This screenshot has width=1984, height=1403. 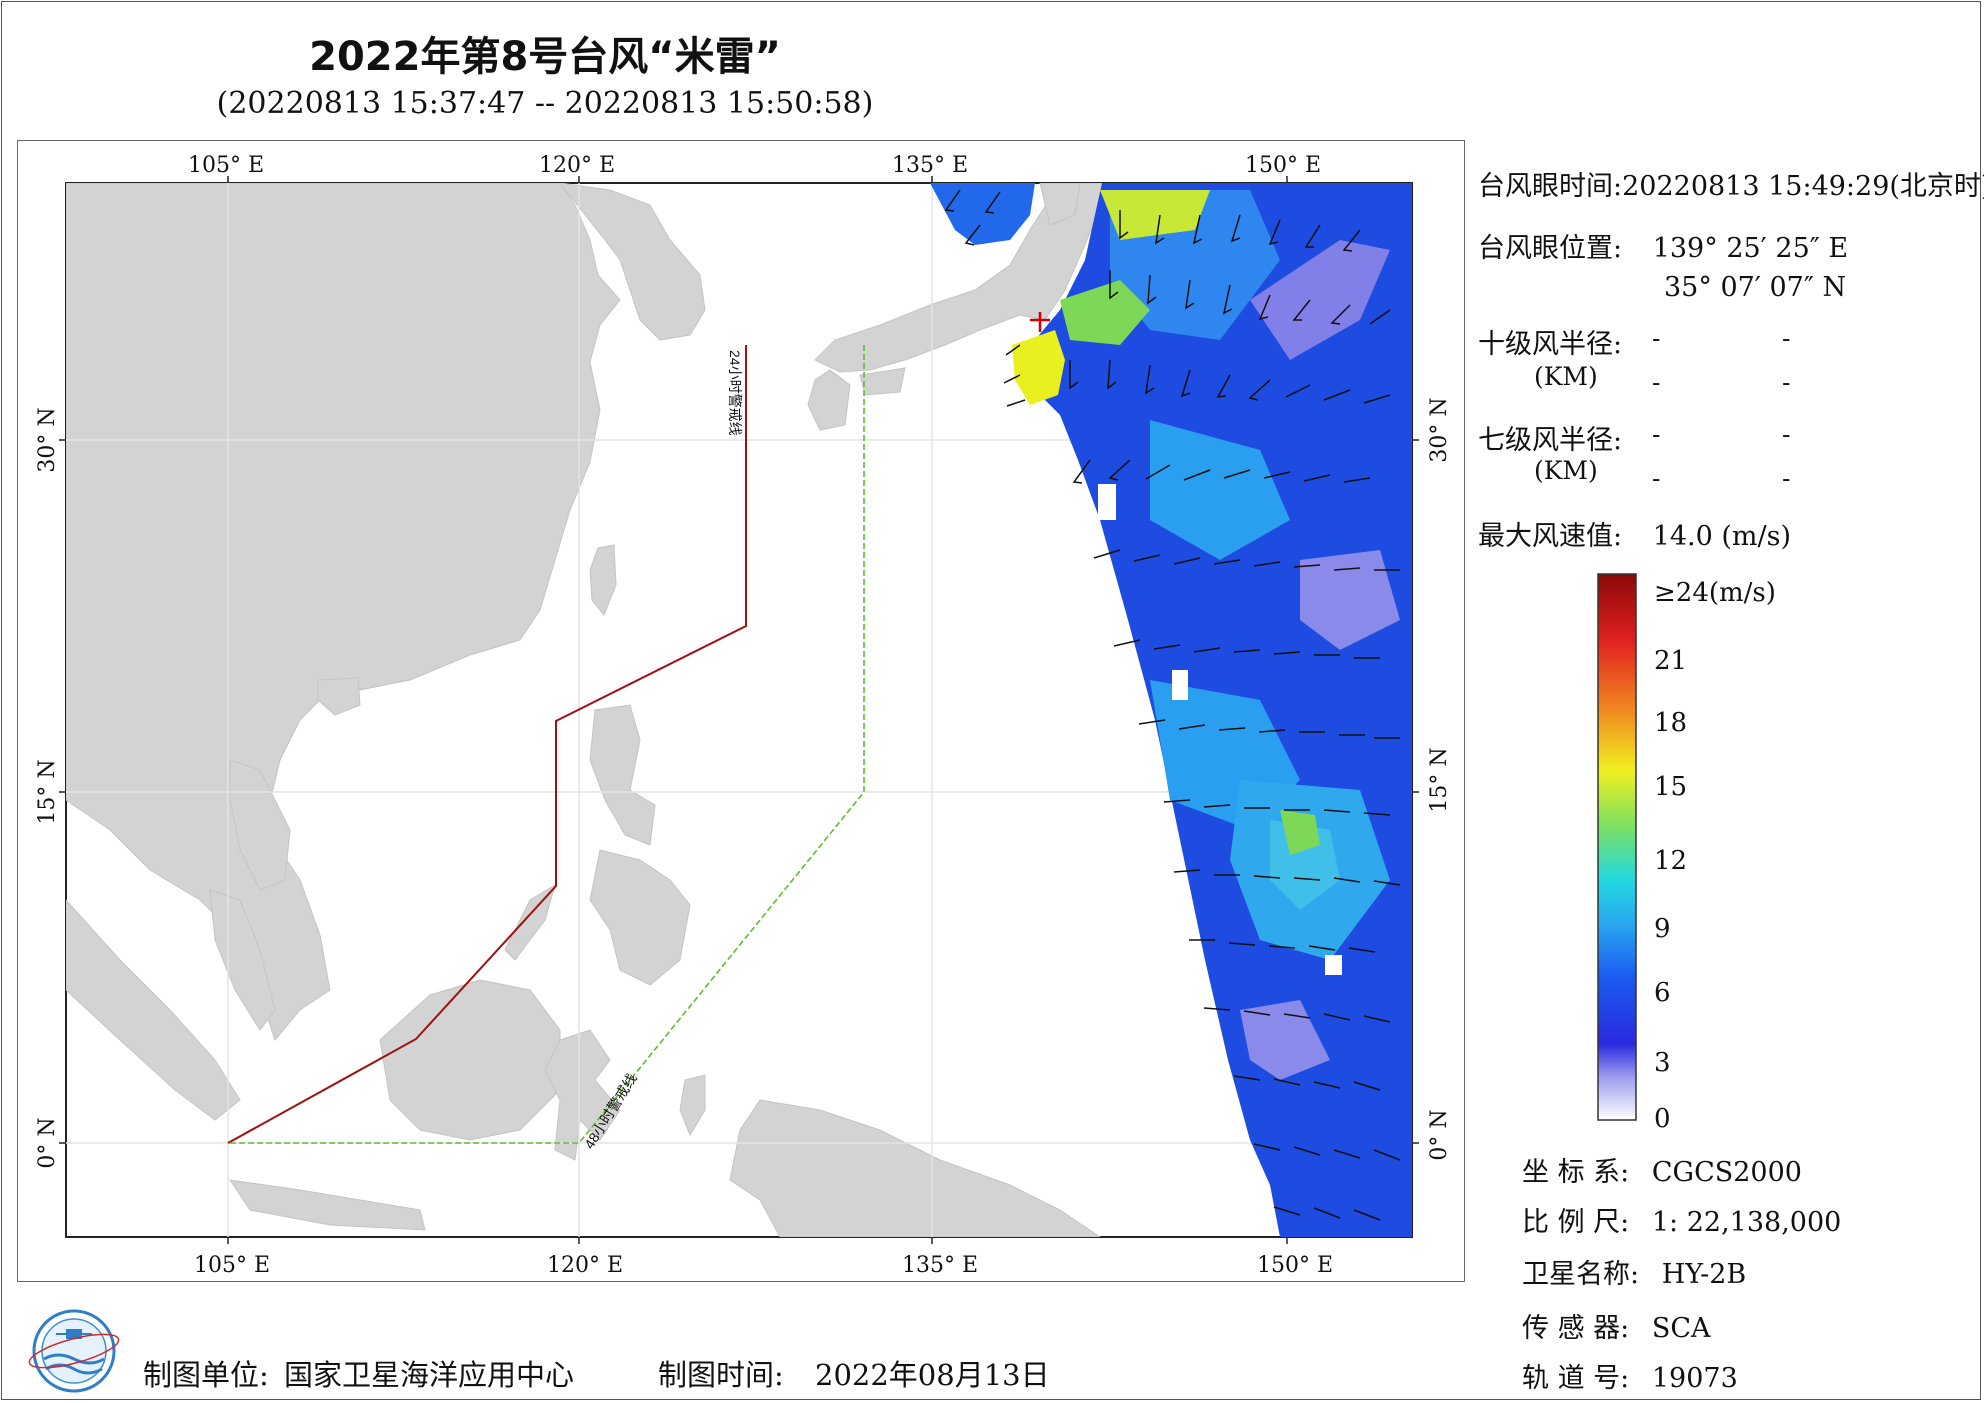 What do you see at coordinates (1566, 376) in the screenshot?
I see `r10-km-label: (KM)` at bounding box center [1566, 376].